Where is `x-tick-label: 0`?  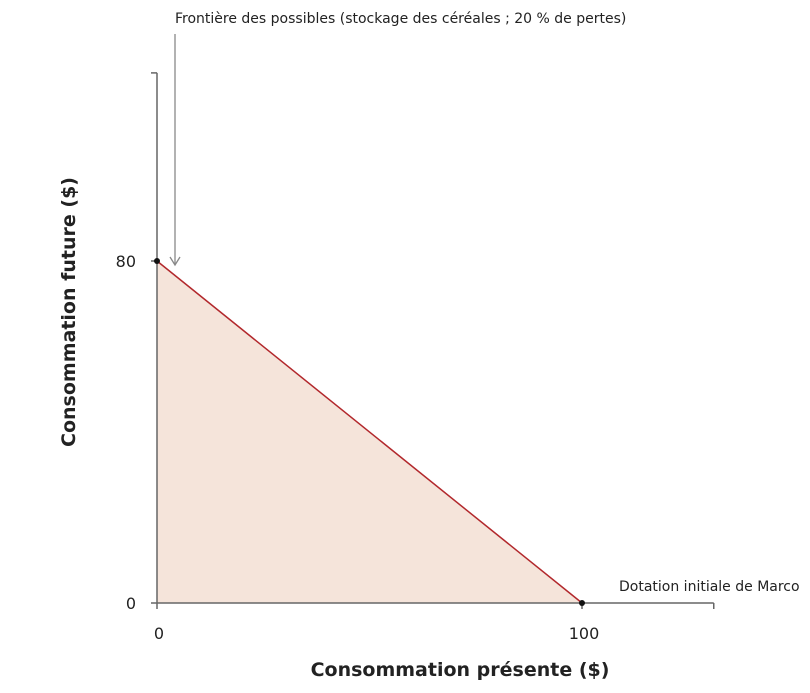 x-tick-label: 0 is located at coordinates (159, 633).